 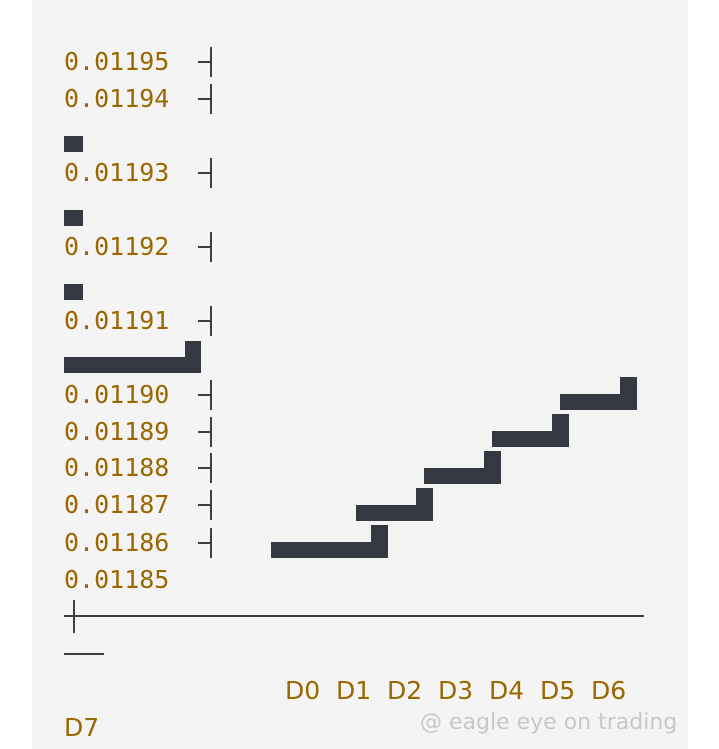 What do you see at coordinates (549, 722) in the screenshot?
I see `watermark: @ eagle eye on trading` at bounding box center [549, 722].